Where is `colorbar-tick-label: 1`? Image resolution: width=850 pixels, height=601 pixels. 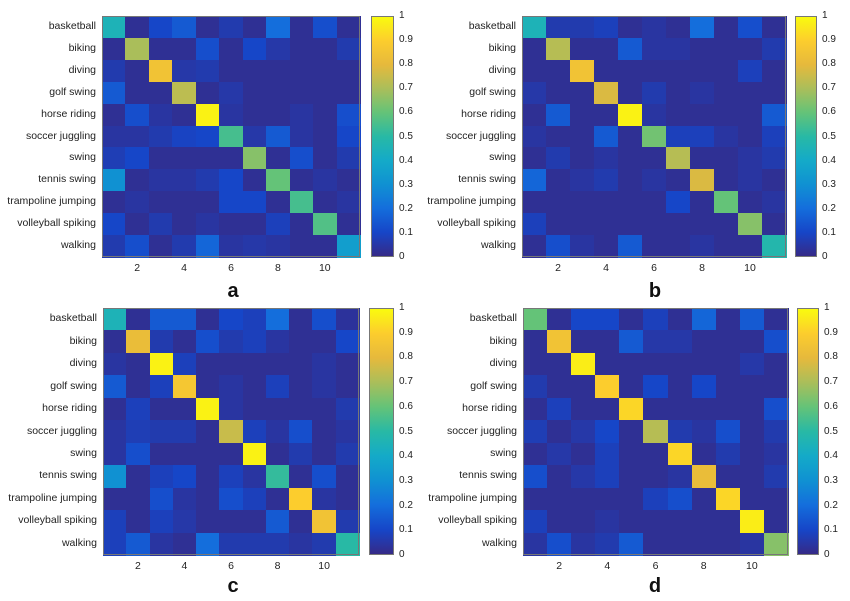
colorbar-tick-label: 1 is located at coordinates (402, 307).